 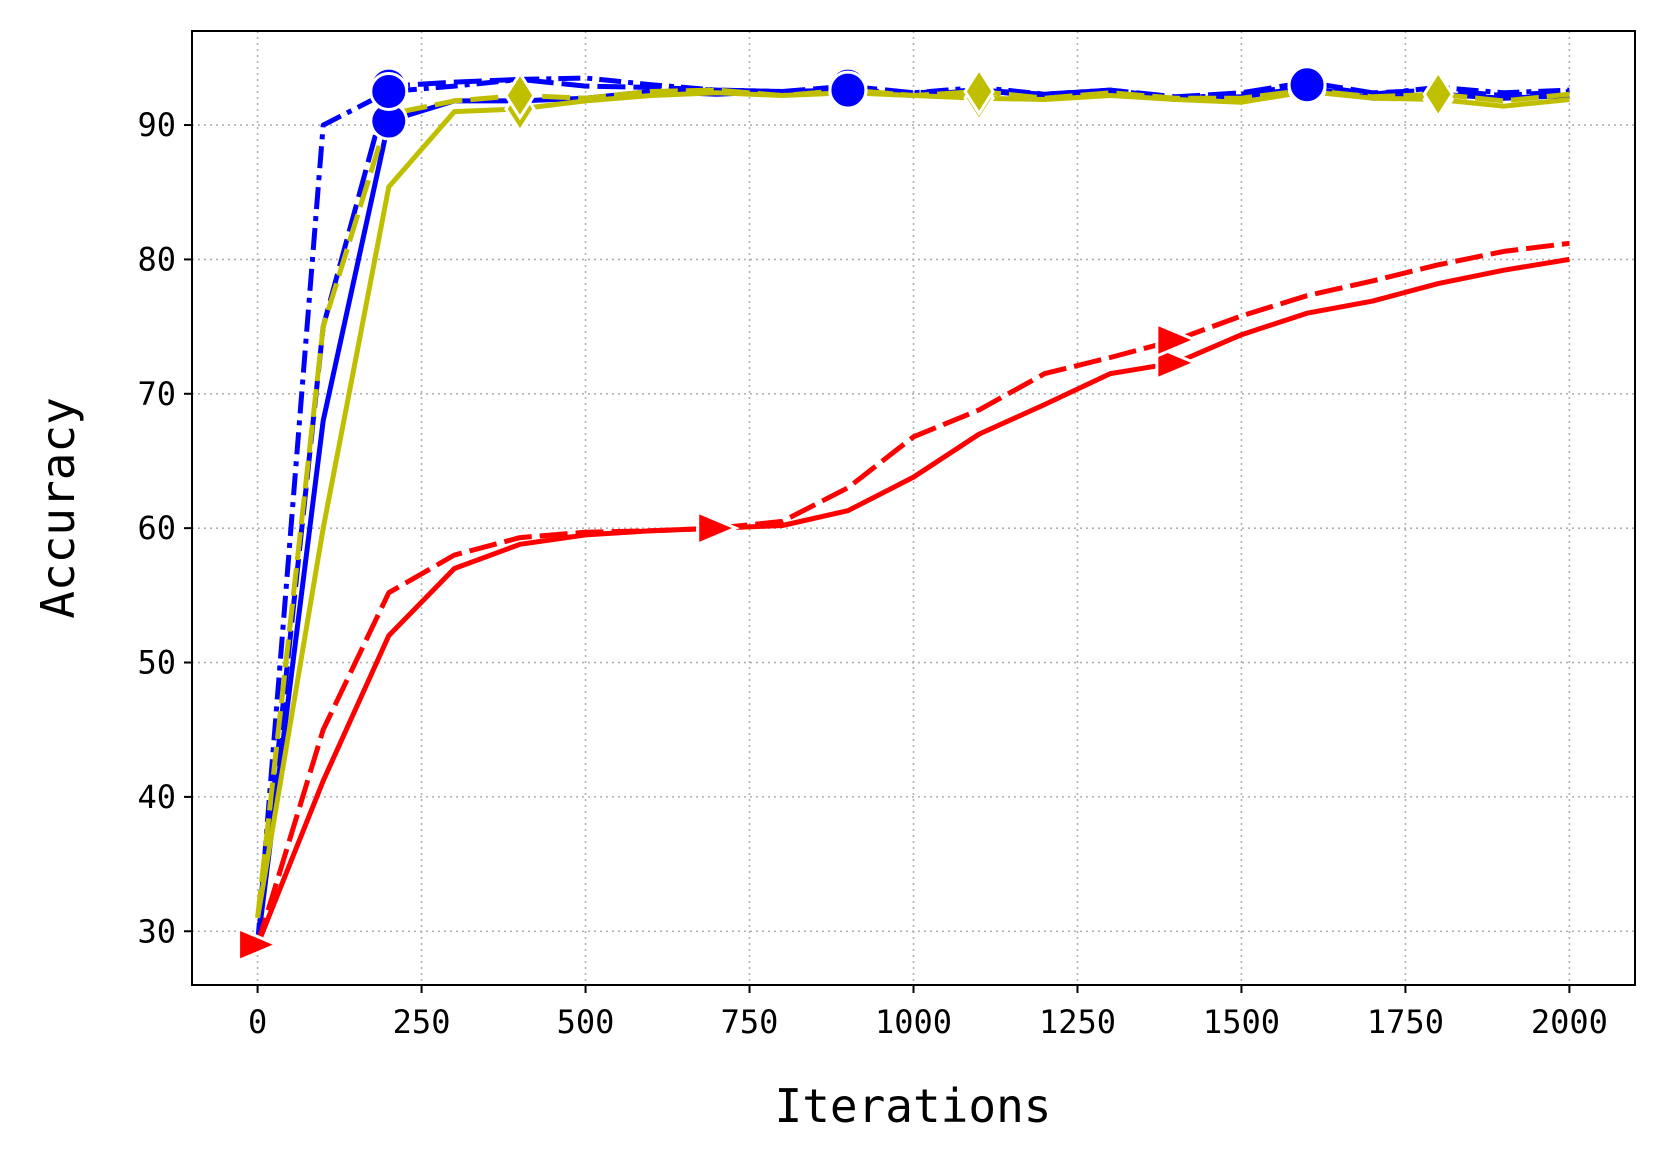 What do you see at coordinates (156, 394) in the screenshot?
I see `y-tick-label: 70` at bounding box center [156, 394].